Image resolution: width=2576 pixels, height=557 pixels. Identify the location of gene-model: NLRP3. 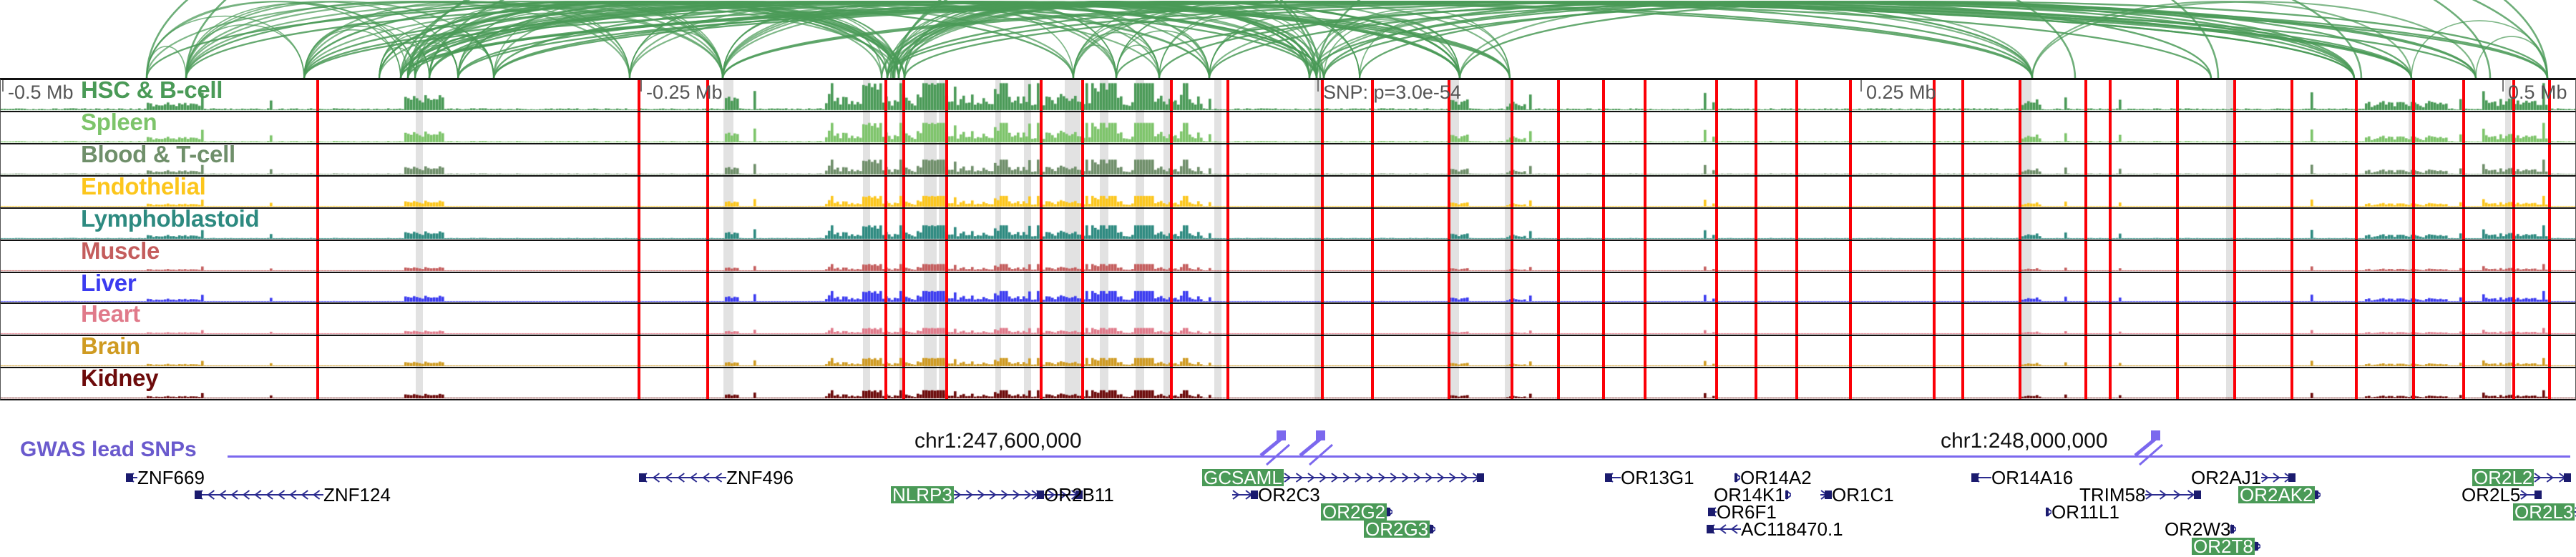
(987, 494).